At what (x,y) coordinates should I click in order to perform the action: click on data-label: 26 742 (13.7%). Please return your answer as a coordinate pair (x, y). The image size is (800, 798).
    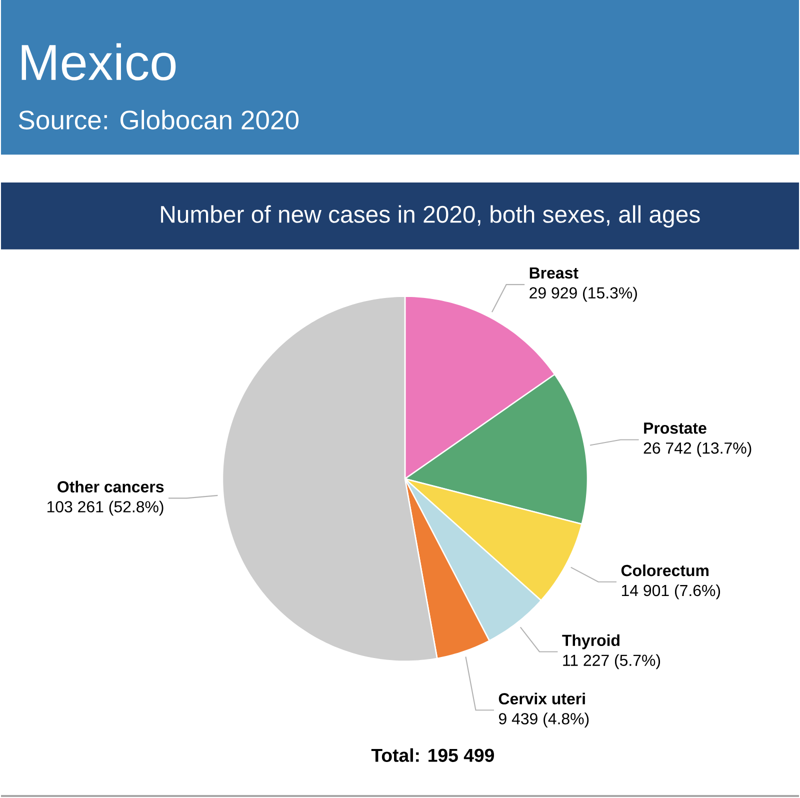
    Looking at the image, I should click on (698, 449).